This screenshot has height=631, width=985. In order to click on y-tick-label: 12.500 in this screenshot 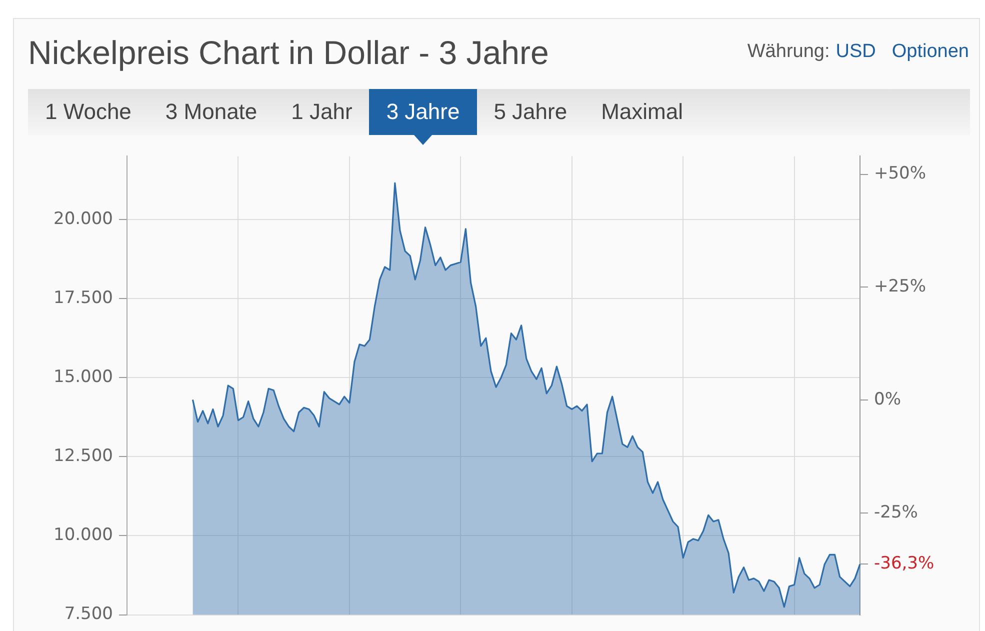, I will do `click(83, 456)`.